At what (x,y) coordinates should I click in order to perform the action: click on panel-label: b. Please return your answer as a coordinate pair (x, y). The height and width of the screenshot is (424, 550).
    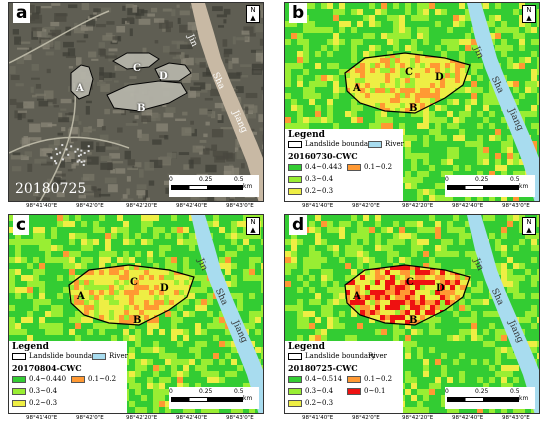
    Looking at the image, I should click on (298, 13).